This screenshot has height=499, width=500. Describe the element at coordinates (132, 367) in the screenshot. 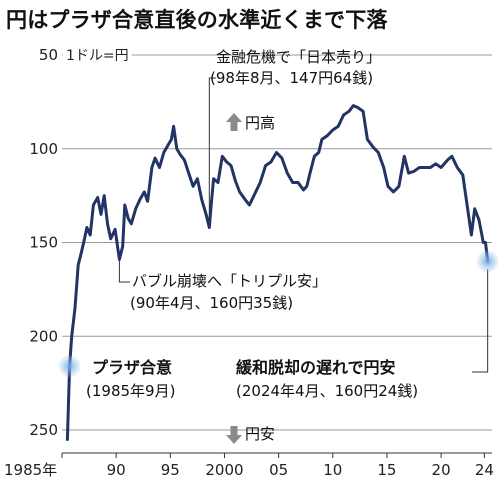

I see `annotation-plaza-title: プラザ合意` at that location.